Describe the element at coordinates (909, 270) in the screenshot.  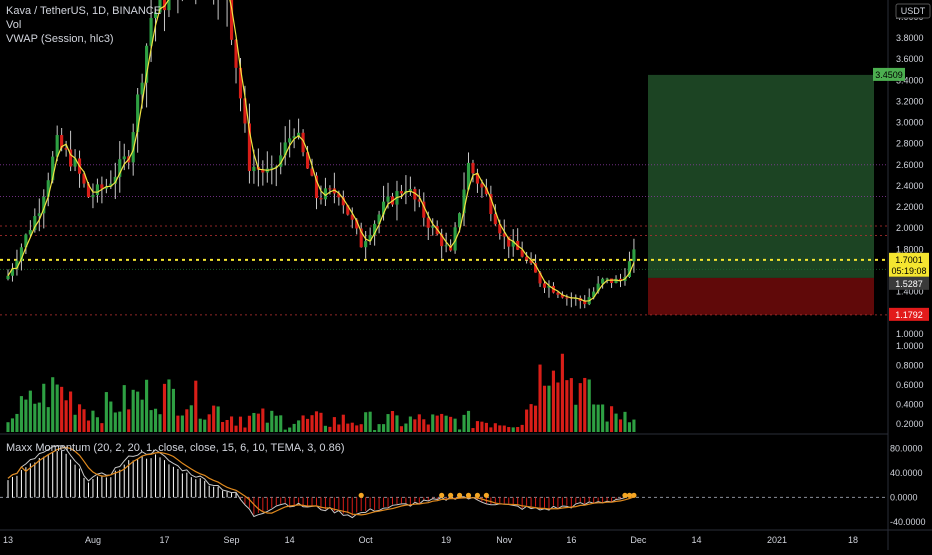
I see `price-badge-bg` at that location.